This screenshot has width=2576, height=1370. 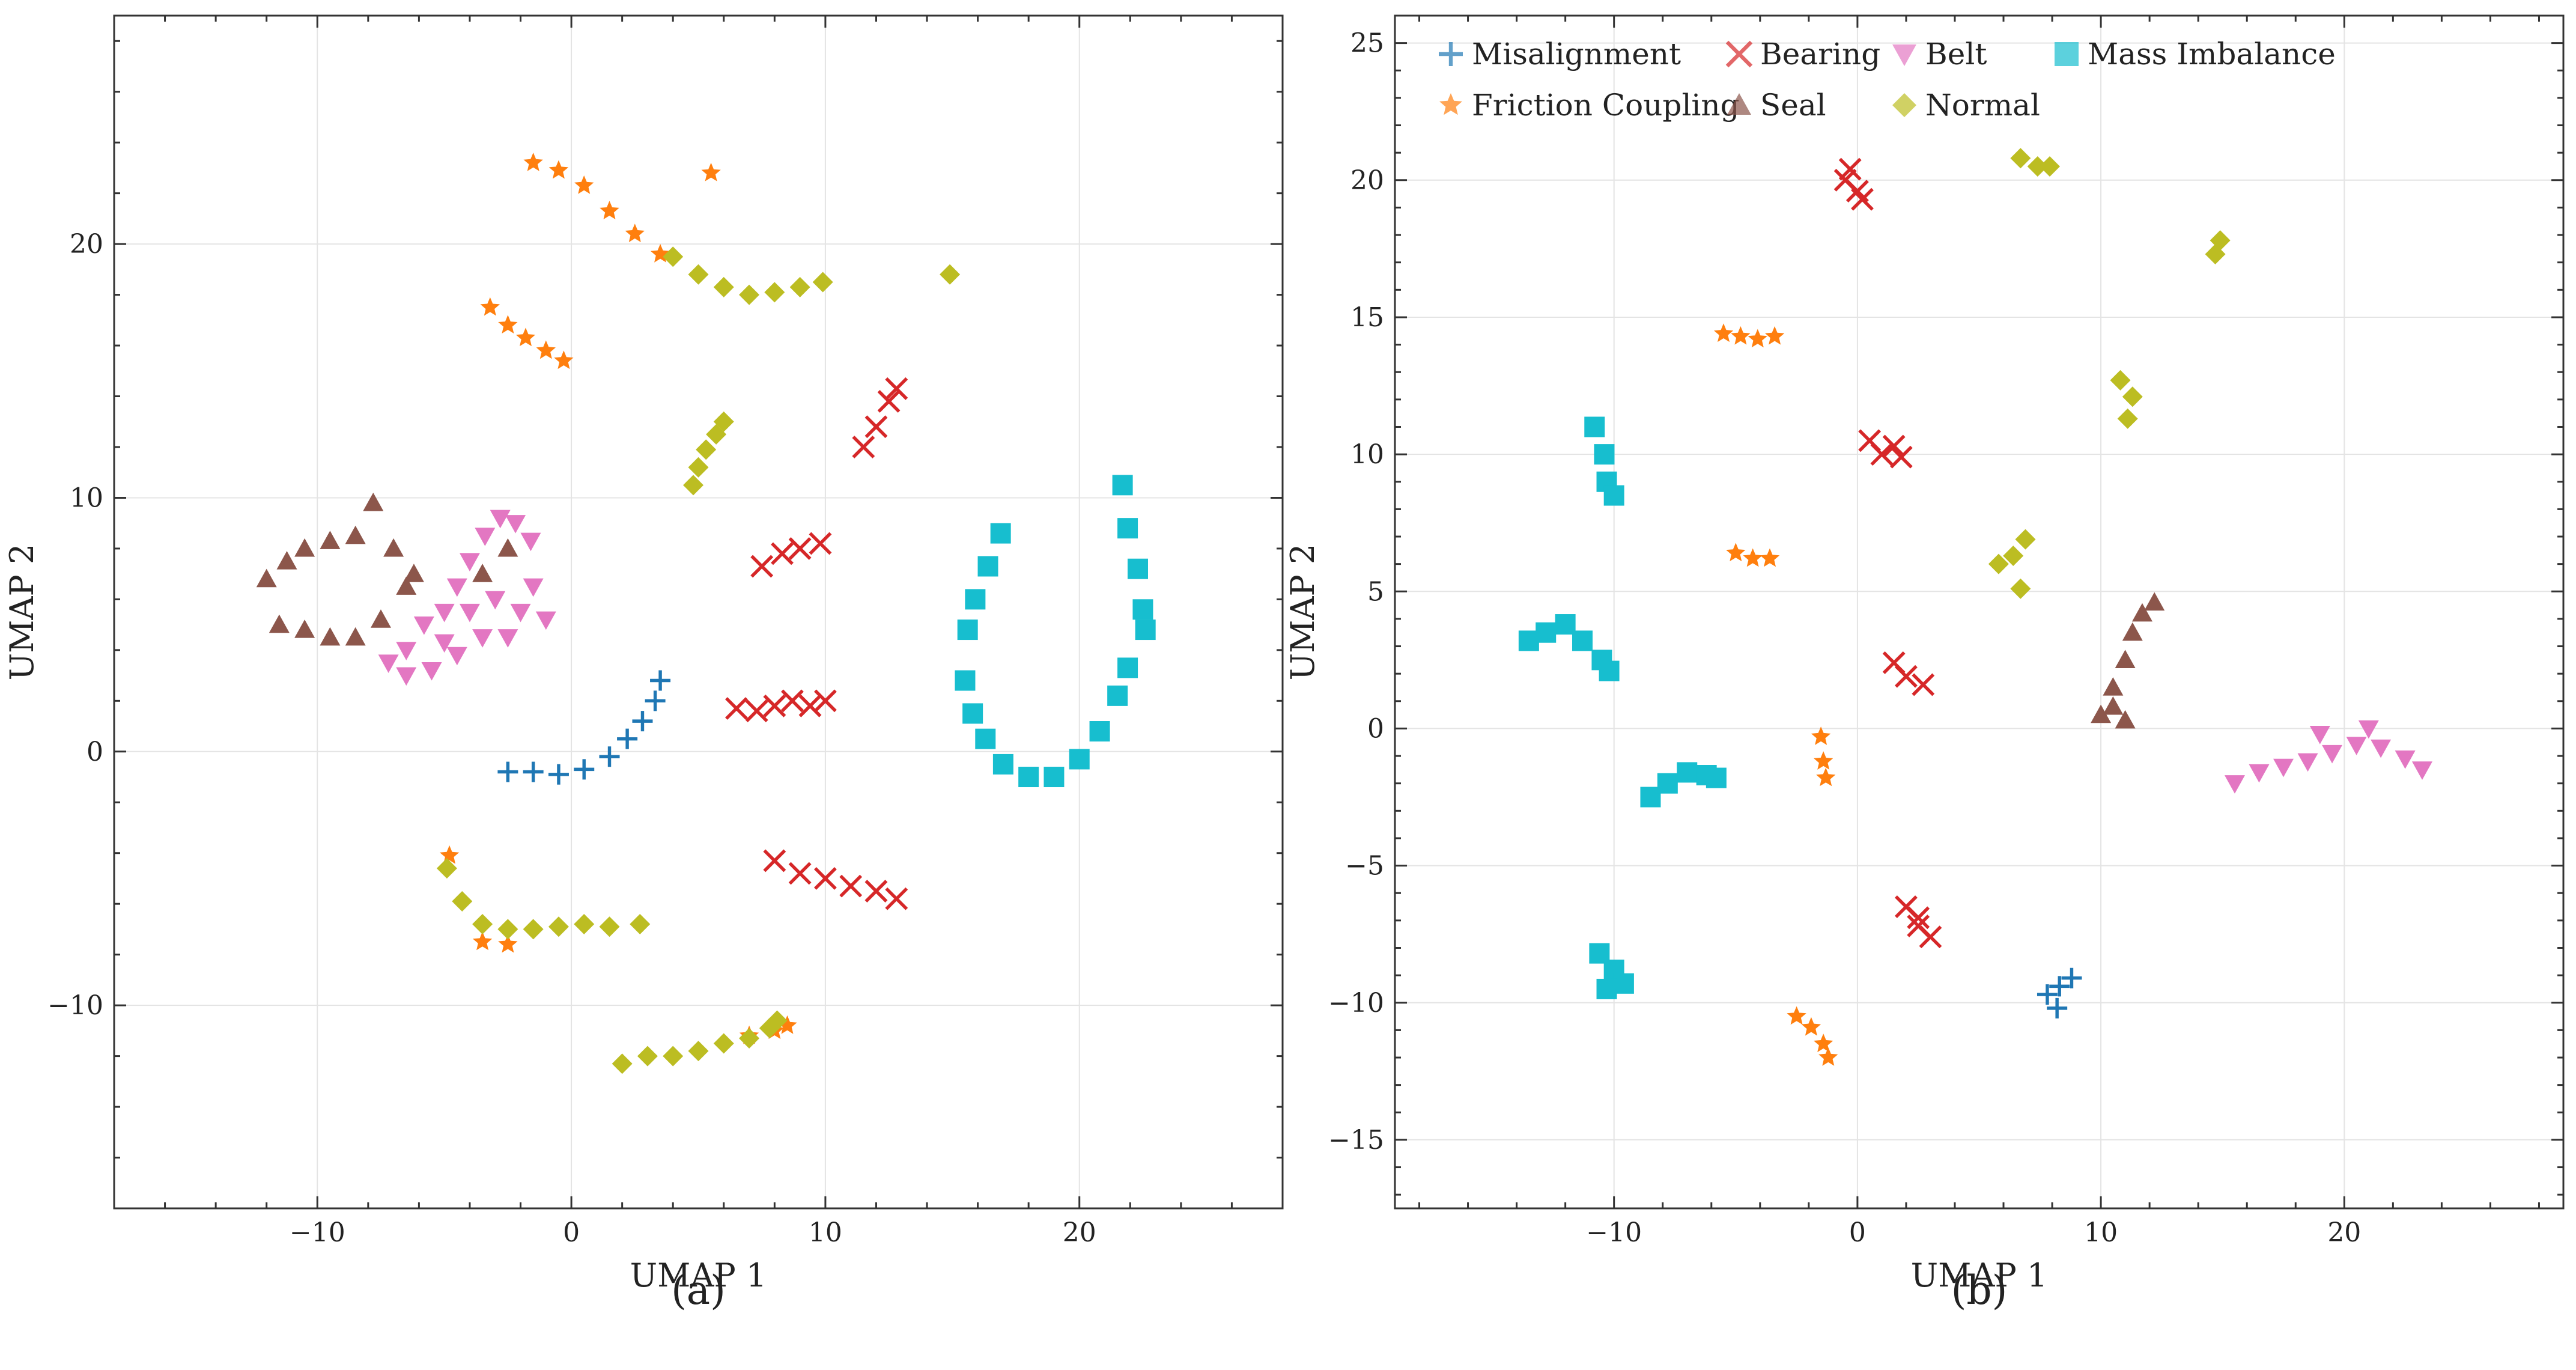 What do you see at coordinates (1356, 1140) in the screenshot?
I see `y-tick-label: −15` at bounding box center [1356, 1140].